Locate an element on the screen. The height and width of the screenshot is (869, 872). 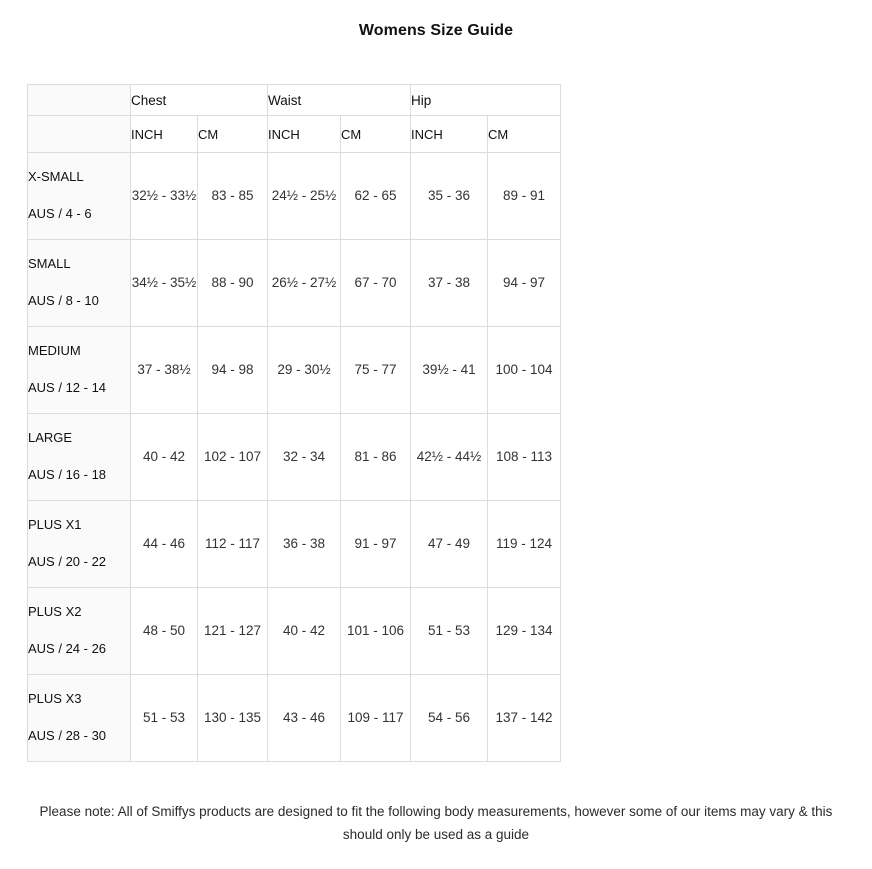
size-name: PLUS X3 is located at coordinates (55, 699).